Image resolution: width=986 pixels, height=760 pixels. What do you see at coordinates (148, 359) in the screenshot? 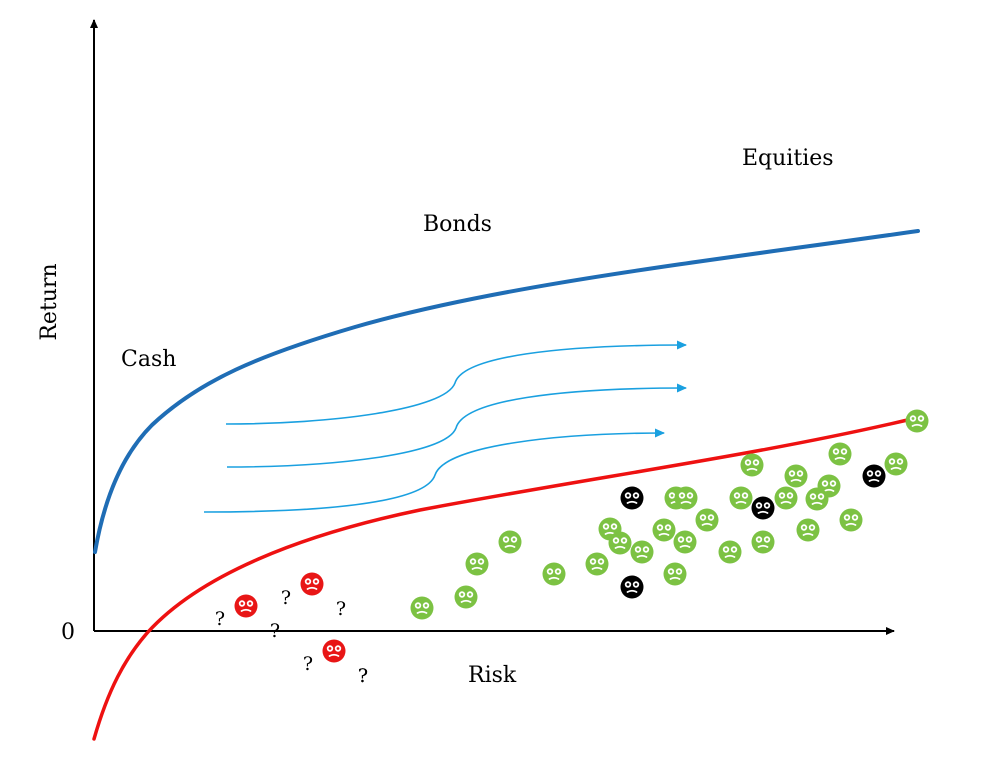
I see `cash-label: Cash` at bounding box center [148, 359].